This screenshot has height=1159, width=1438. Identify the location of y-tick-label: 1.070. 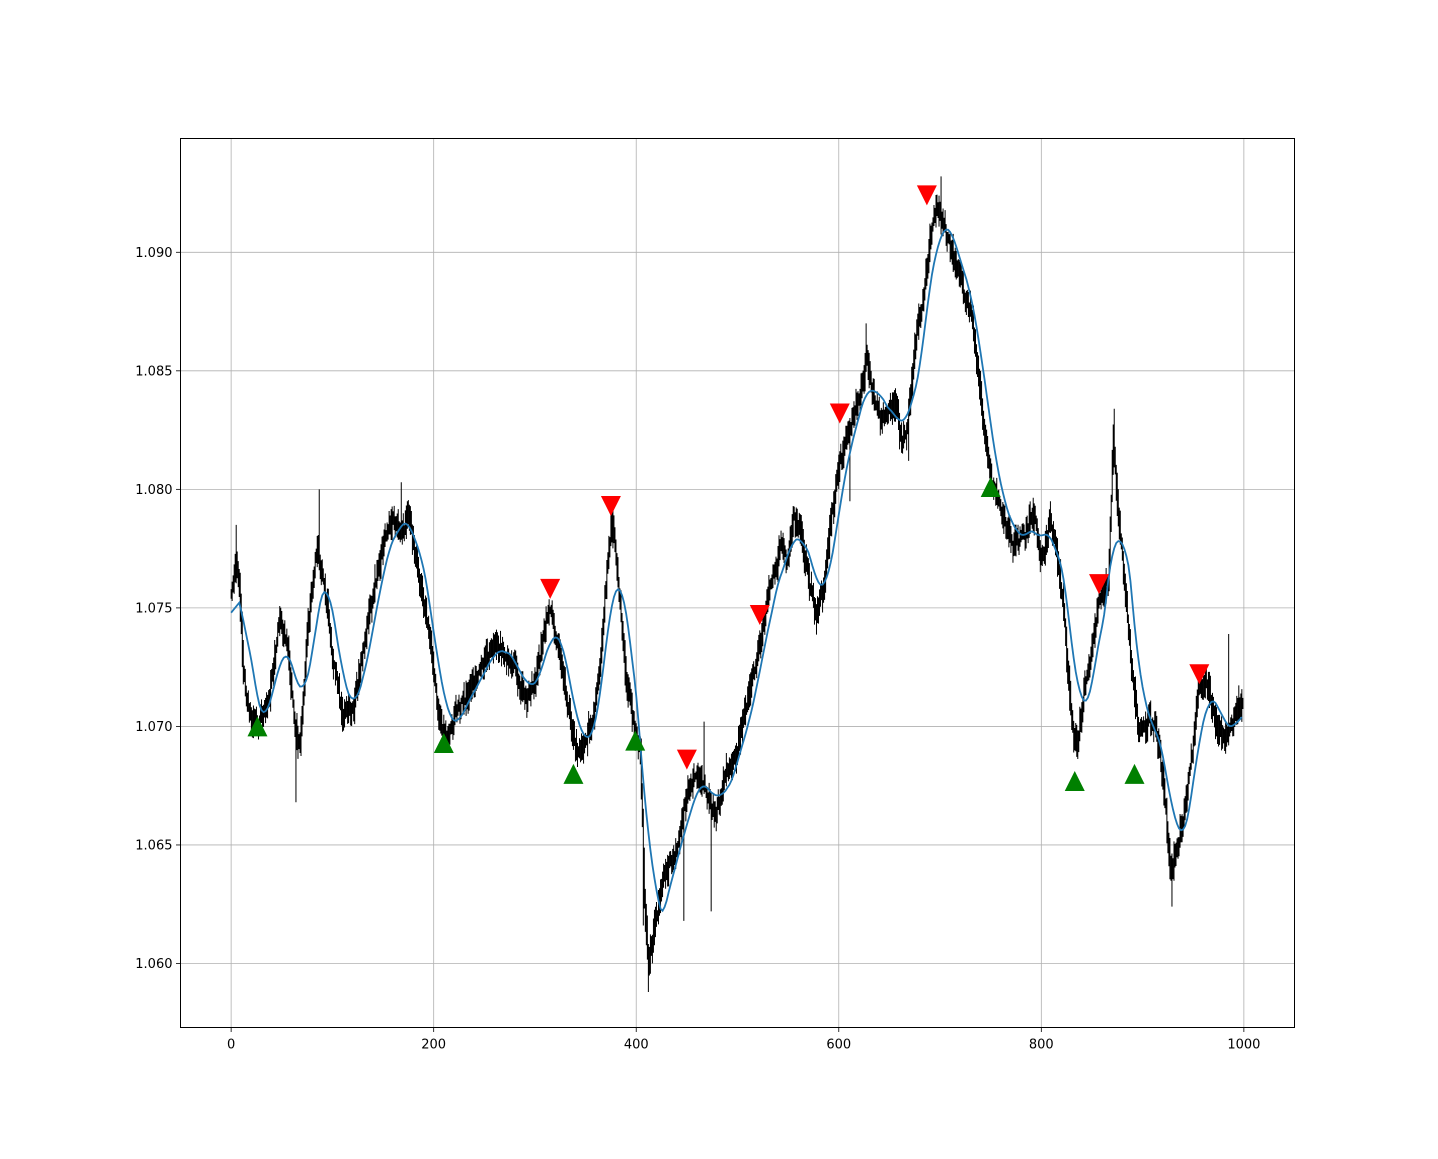
(153, 727).